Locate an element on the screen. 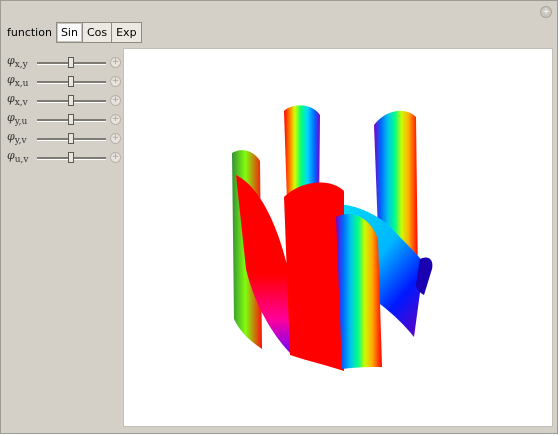 The image size is (560, 436). control-label: φx,v is located at coordinates (17, 100).